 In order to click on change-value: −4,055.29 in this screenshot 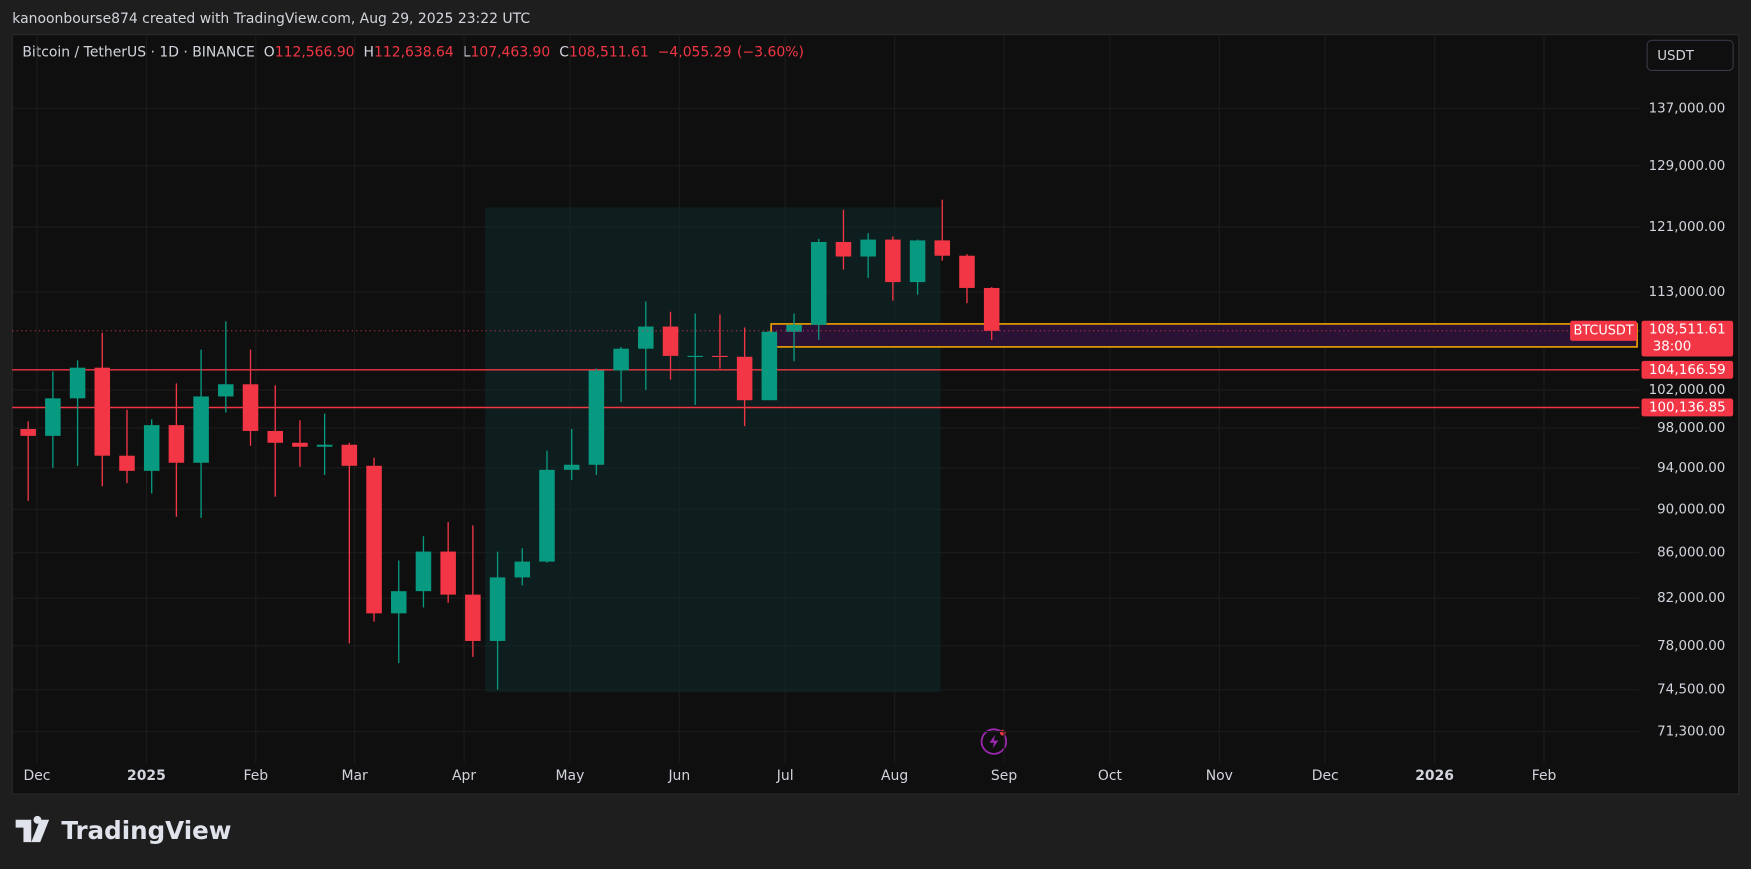, I will do `click(695, 53)`.